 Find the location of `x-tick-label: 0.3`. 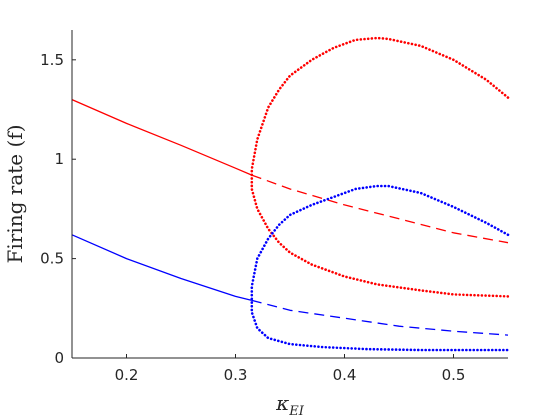

x-tick-label: 0.3 is located at coordinates (236, 375).